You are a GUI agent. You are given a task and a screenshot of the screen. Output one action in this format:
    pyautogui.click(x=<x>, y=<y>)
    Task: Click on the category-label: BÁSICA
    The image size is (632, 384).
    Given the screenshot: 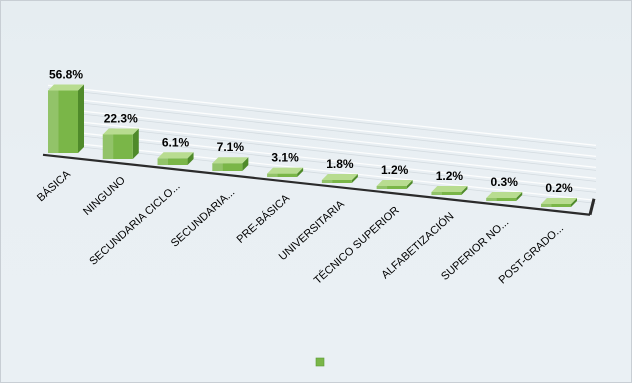 What is the action you would take?
    pyautogui.click(x=53, y=185)
    